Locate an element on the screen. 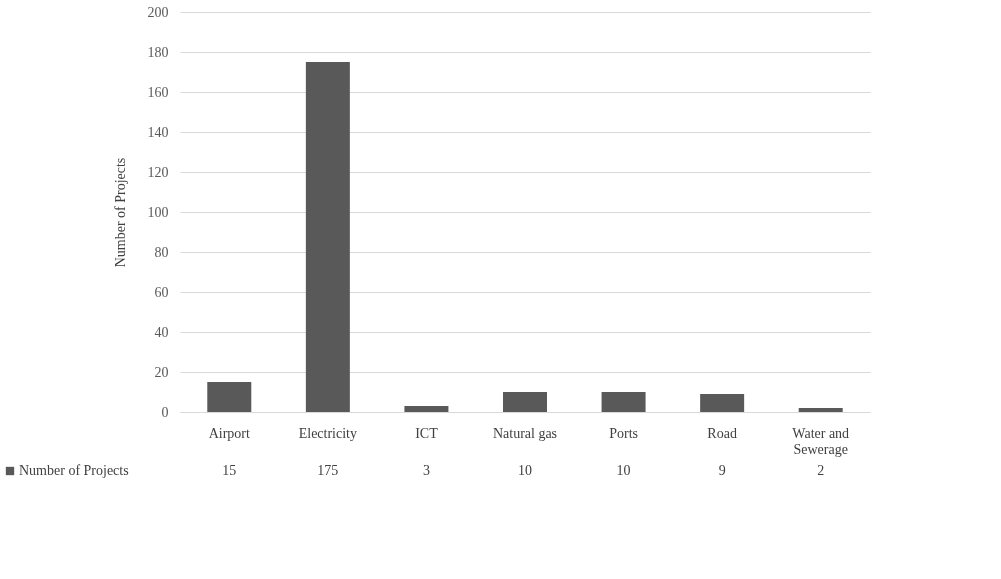 Image resolution: width=1001 pixels, height=579 pixels. legend-label: Number of Projects is located at coordinates (74, 470).